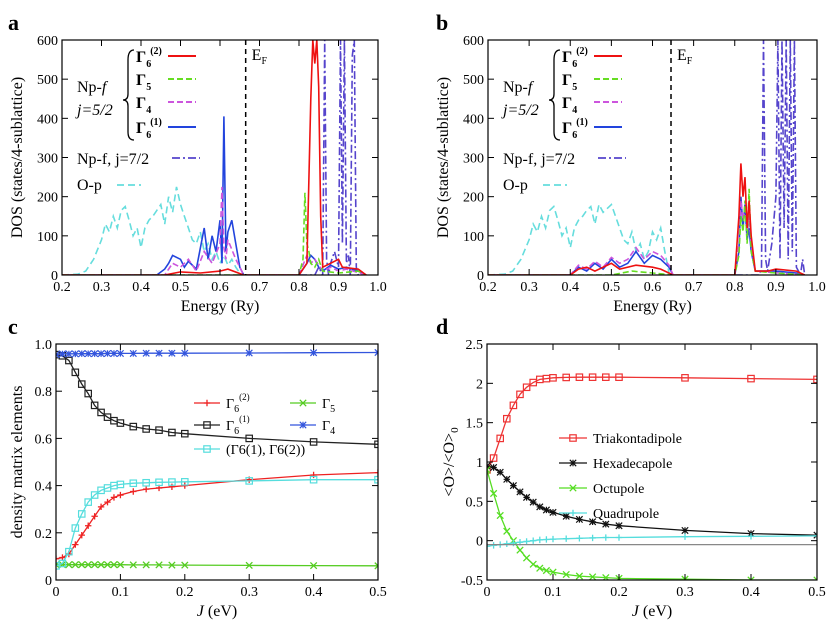 This screenshot has height=626, width=830. What do you see at coordinates (479, 384) in the screenshot?
I see `y-tick-label: 2` at bounding box center [479, 384].